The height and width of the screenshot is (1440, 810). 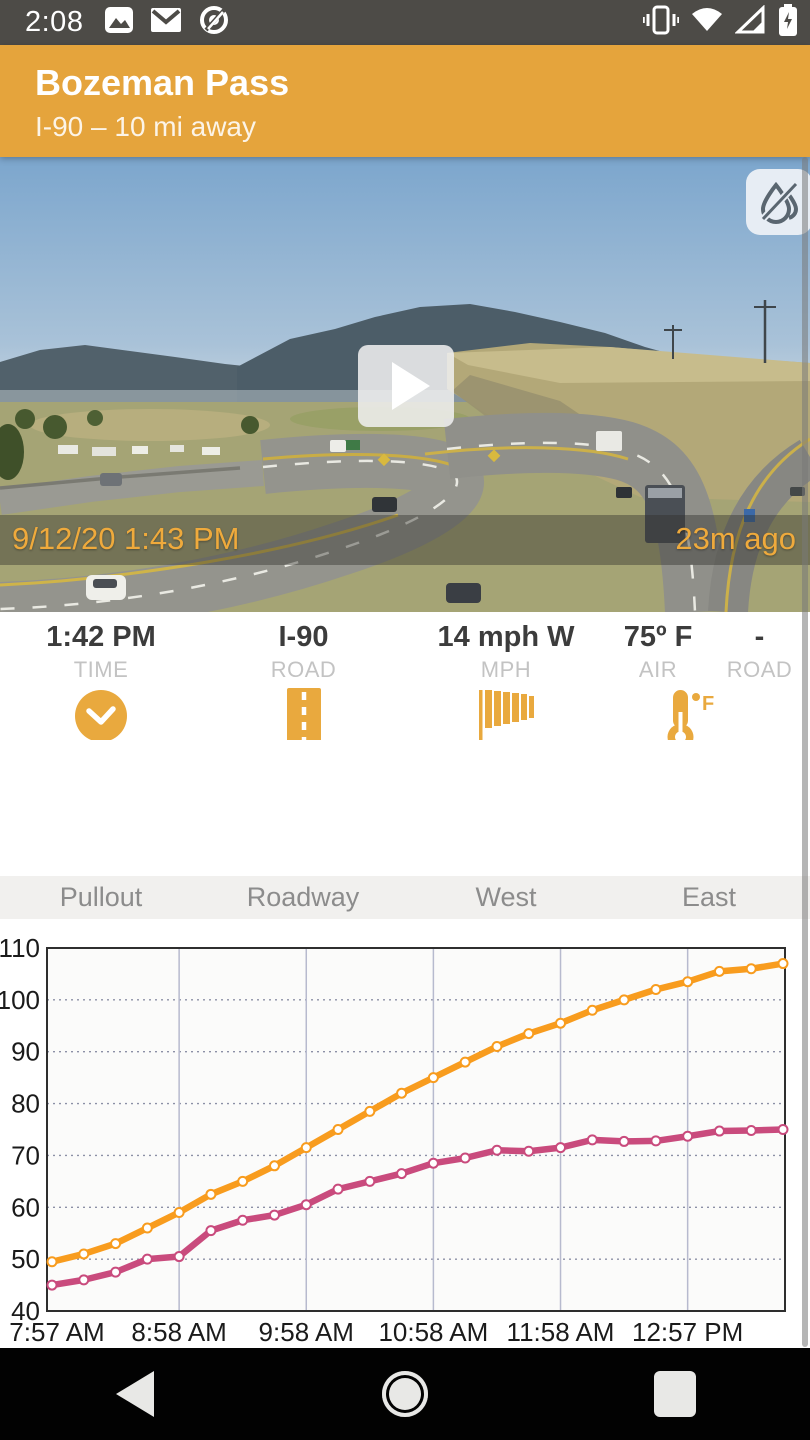 I want to click on stat-road-label: ROAD, so click(x=303, y=669).